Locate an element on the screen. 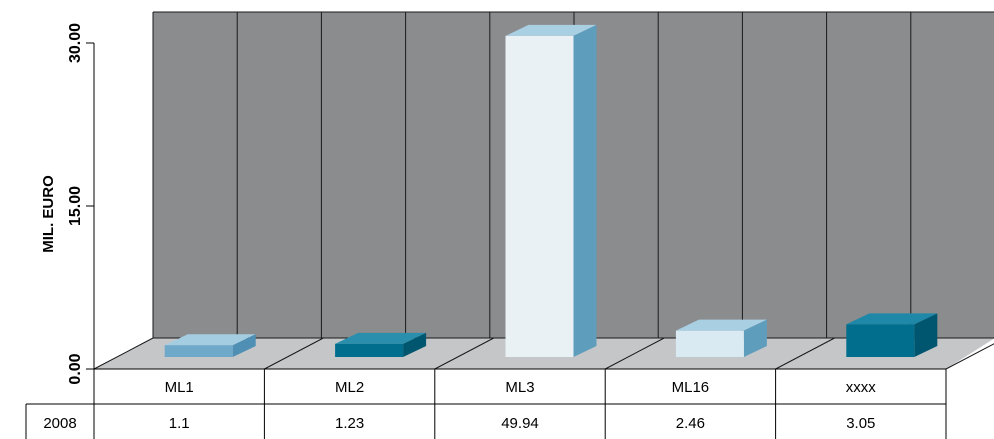 The height and width of the screenshot is (439, 994). category-label: ML2 is located at coordinates (349, 387).